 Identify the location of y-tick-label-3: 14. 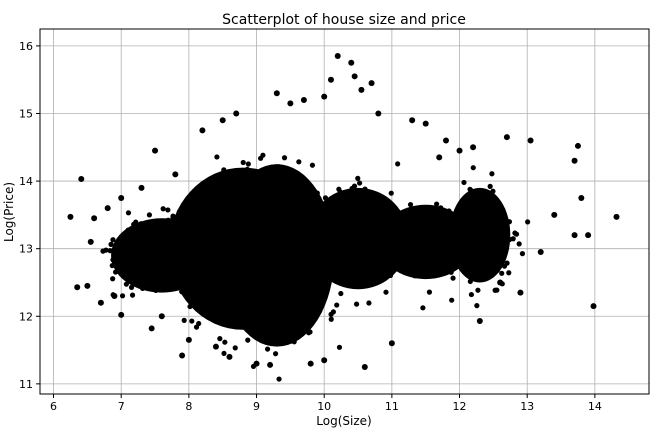
(26, 181).